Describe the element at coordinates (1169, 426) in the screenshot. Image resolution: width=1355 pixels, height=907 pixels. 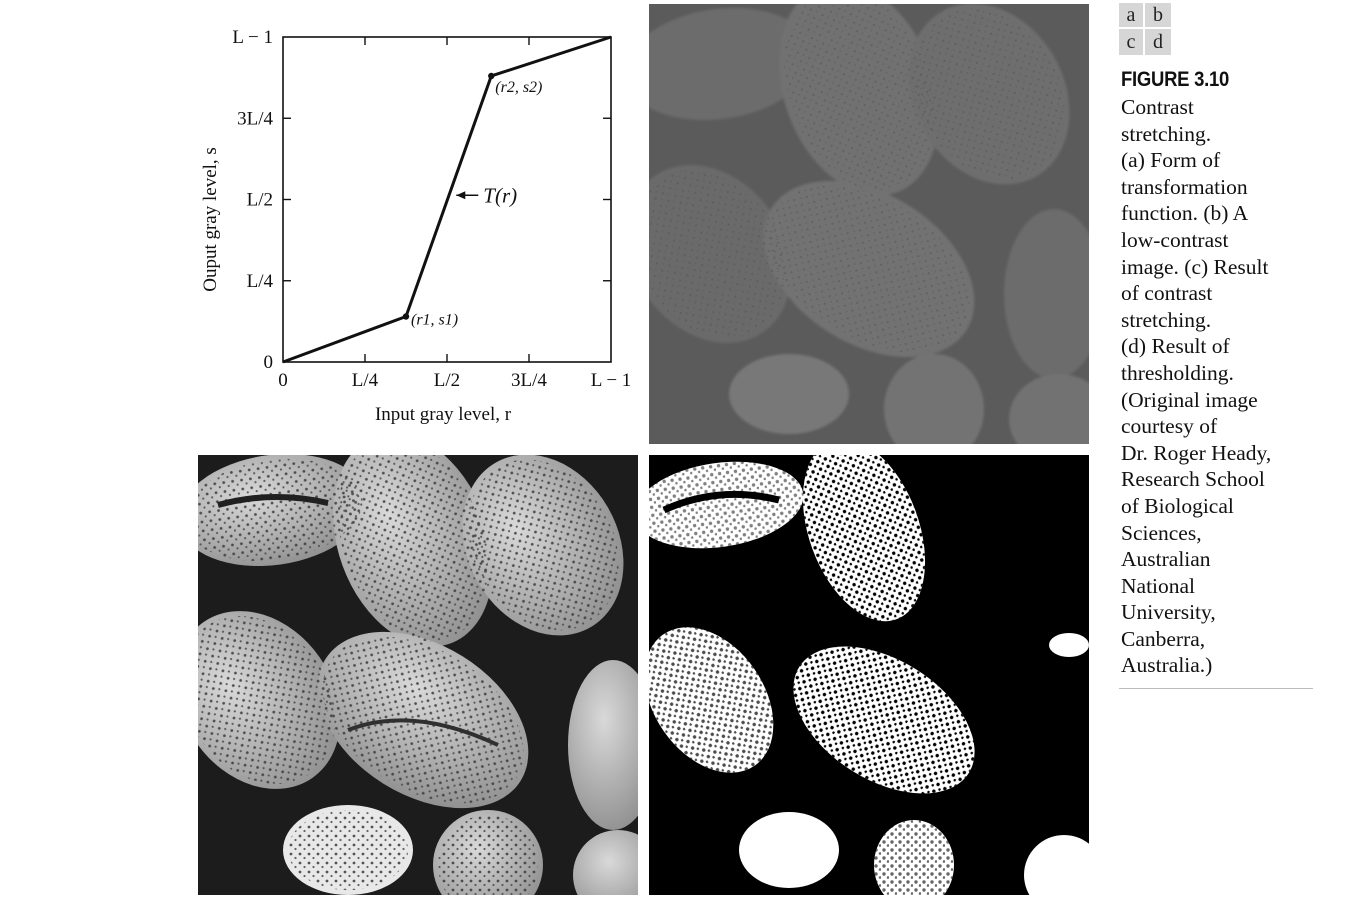
I see `caption-line: courtesy of` at that location.